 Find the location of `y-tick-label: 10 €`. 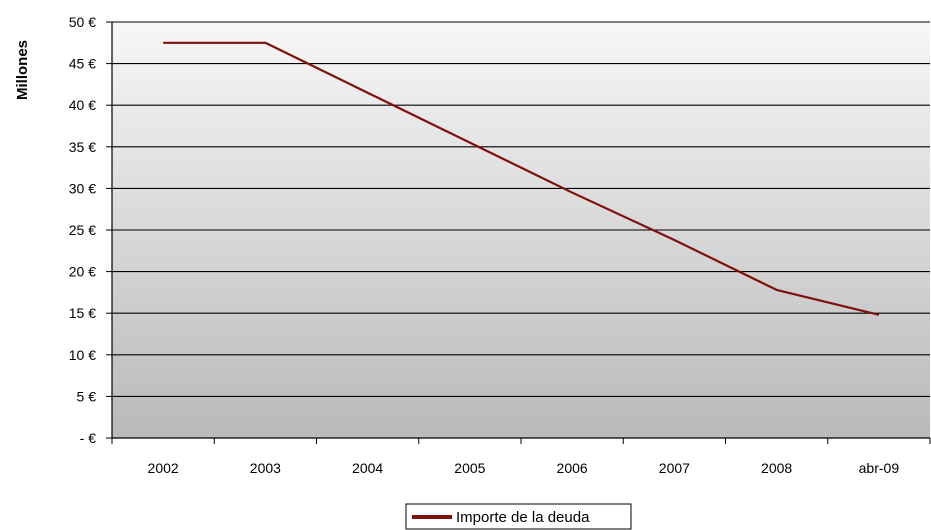

y-tick-label: 10 € is located at coordinates (82, 355).